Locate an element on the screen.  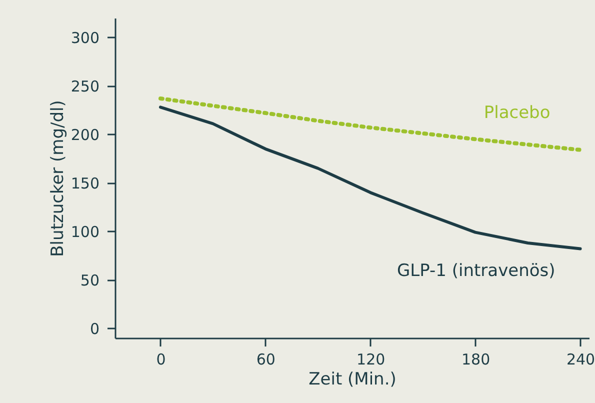
y-axis-title: Blutzucker (mg/dl) is located at coordinates (58, 178).